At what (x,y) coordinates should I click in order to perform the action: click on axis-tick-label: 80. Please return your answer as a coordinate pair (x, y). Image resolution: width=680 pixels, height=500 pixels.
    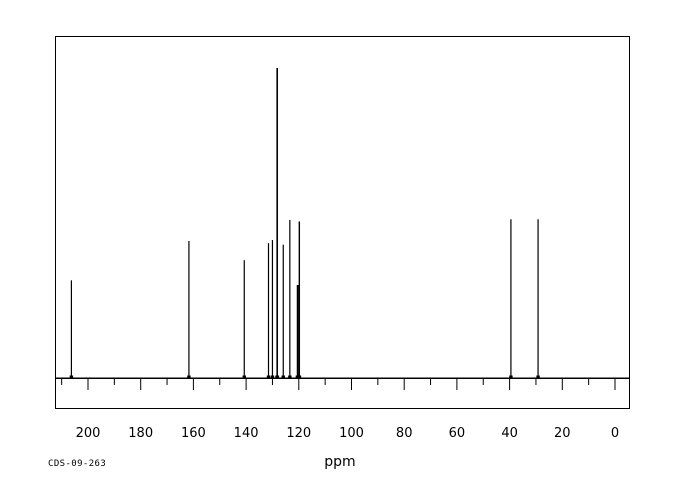
    Looking at the image, I should click on (404, 433).